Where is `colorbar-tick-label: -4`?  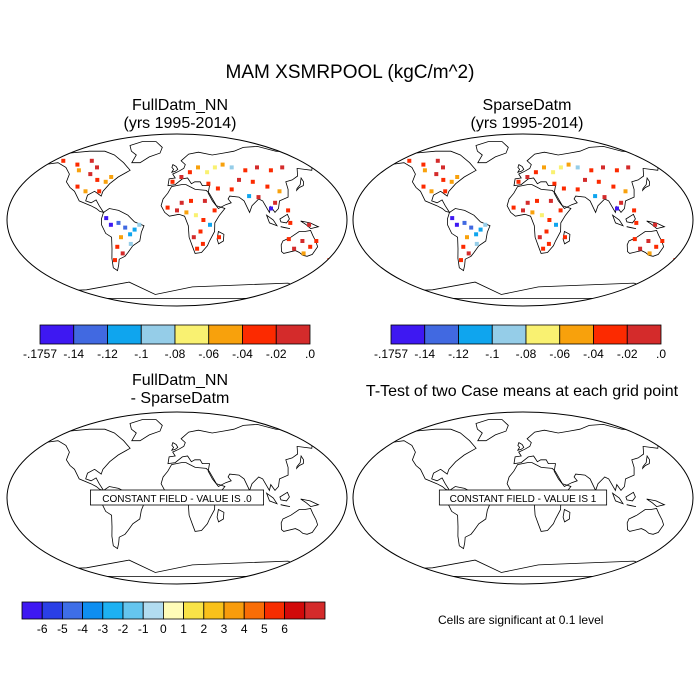
colorbar-tick-label: -4 is located at coordinates (82, 629).